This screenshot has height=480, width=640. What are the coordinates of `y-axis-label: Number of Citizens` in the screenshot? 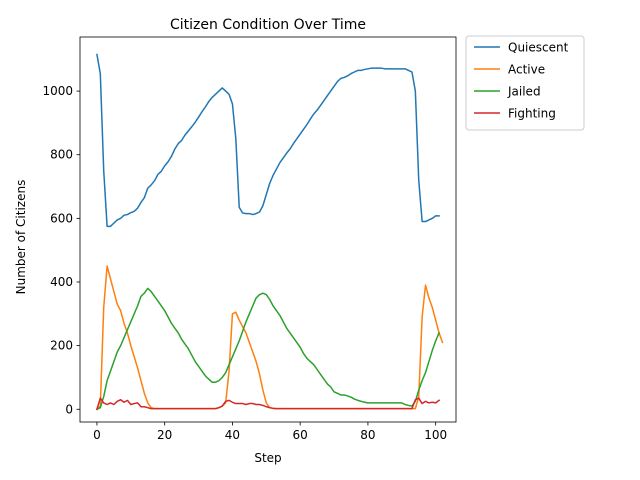 It's located at (21, 237).